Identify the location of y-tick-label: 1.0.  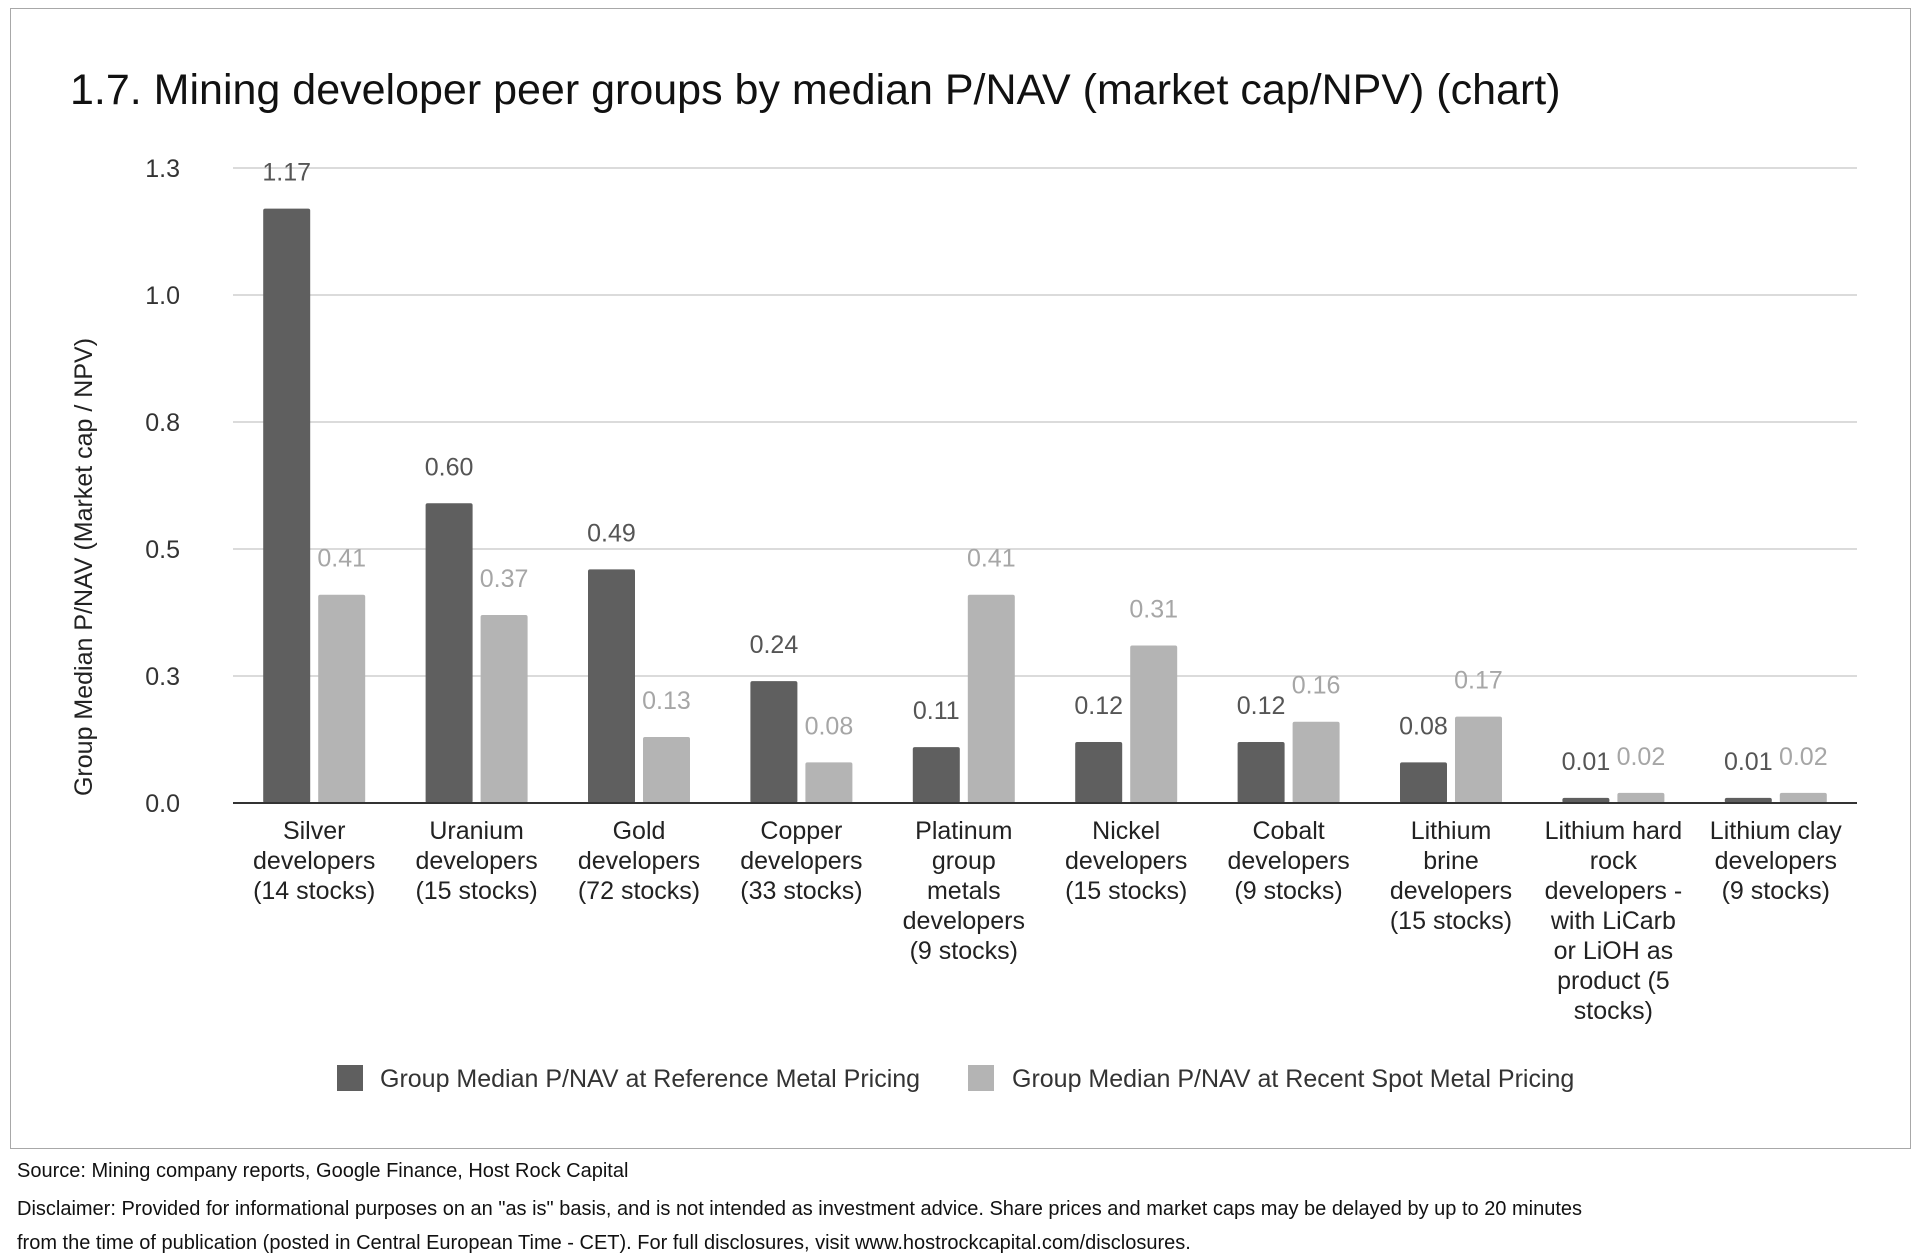
(162, 296).